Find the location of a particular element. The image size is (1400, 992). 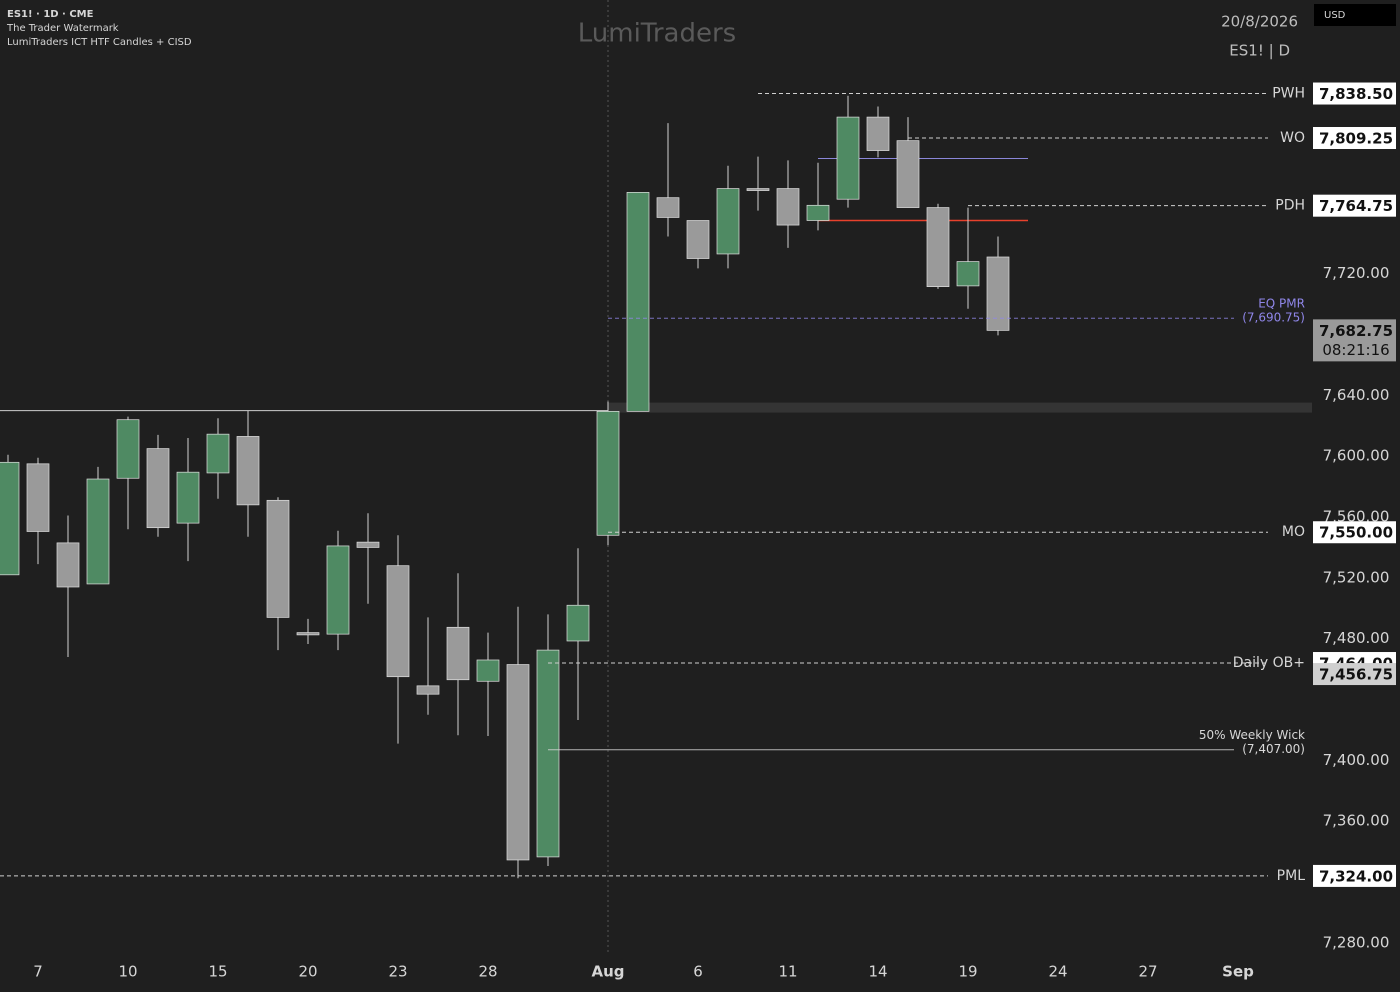

y-tick-label: 7,360.00 is located at coordinates (1356, 821).